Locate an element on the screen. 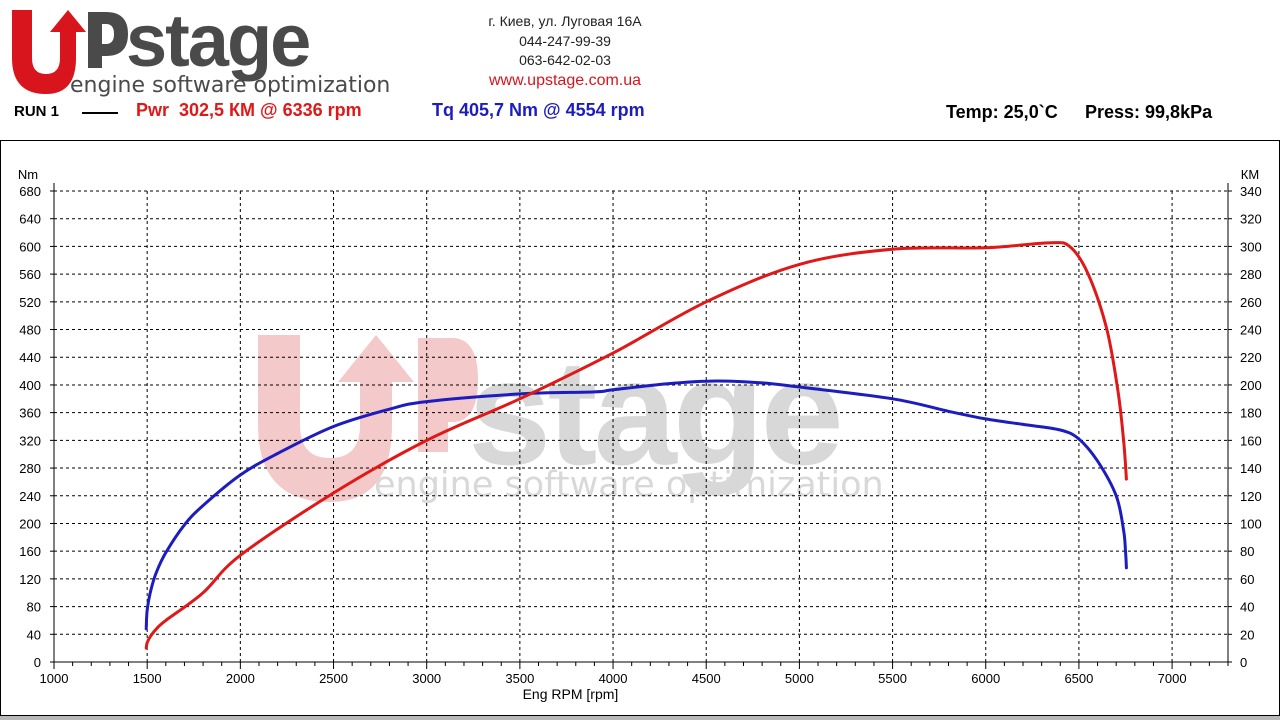 The image size is (1280, 720). torque-summary: Tq 405,7 Nm @ 4554 rpm is located at coordinates (538, 110).